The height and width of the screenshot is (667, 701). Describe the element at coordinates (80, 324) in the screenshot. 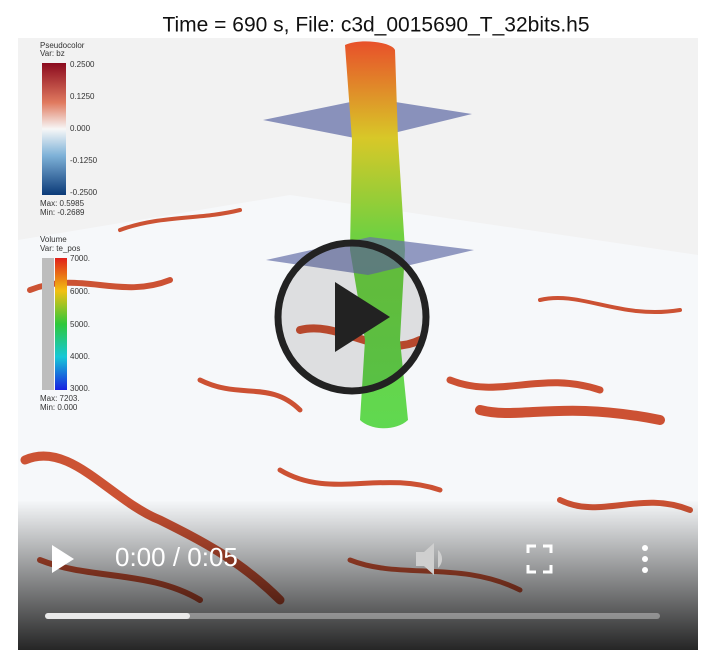

I see `legend-tick: 5000.` at that location.